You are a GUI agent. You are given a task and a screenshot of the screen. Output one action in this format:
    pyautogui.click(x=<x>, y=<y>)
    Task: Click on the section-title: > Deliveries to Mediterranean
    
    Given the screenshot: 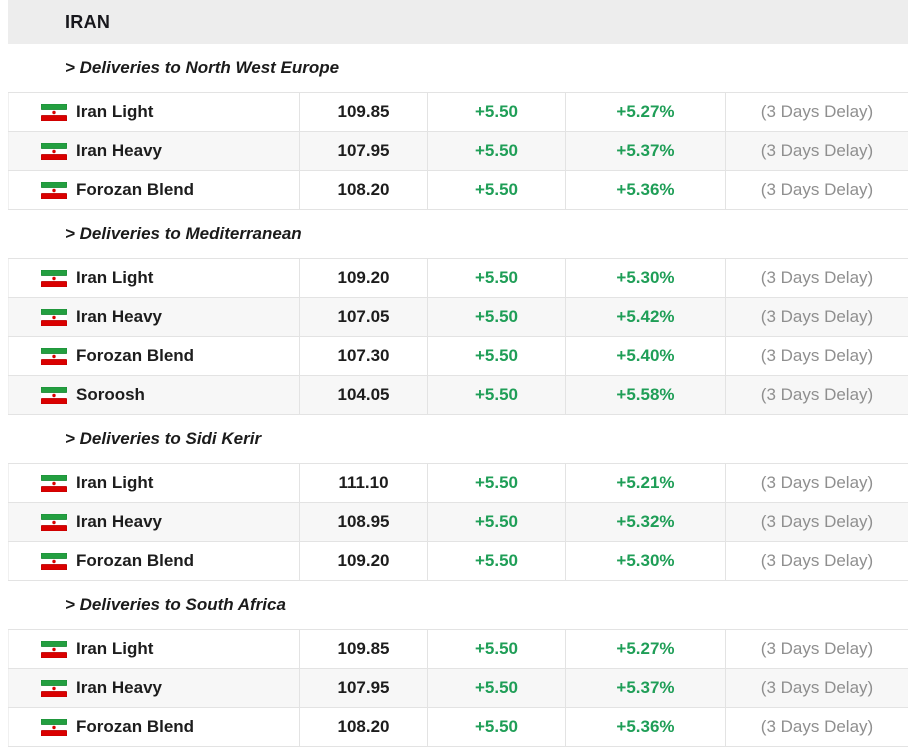 What is the action you would take?
    pyautogui.click(x=458, y=234)
    